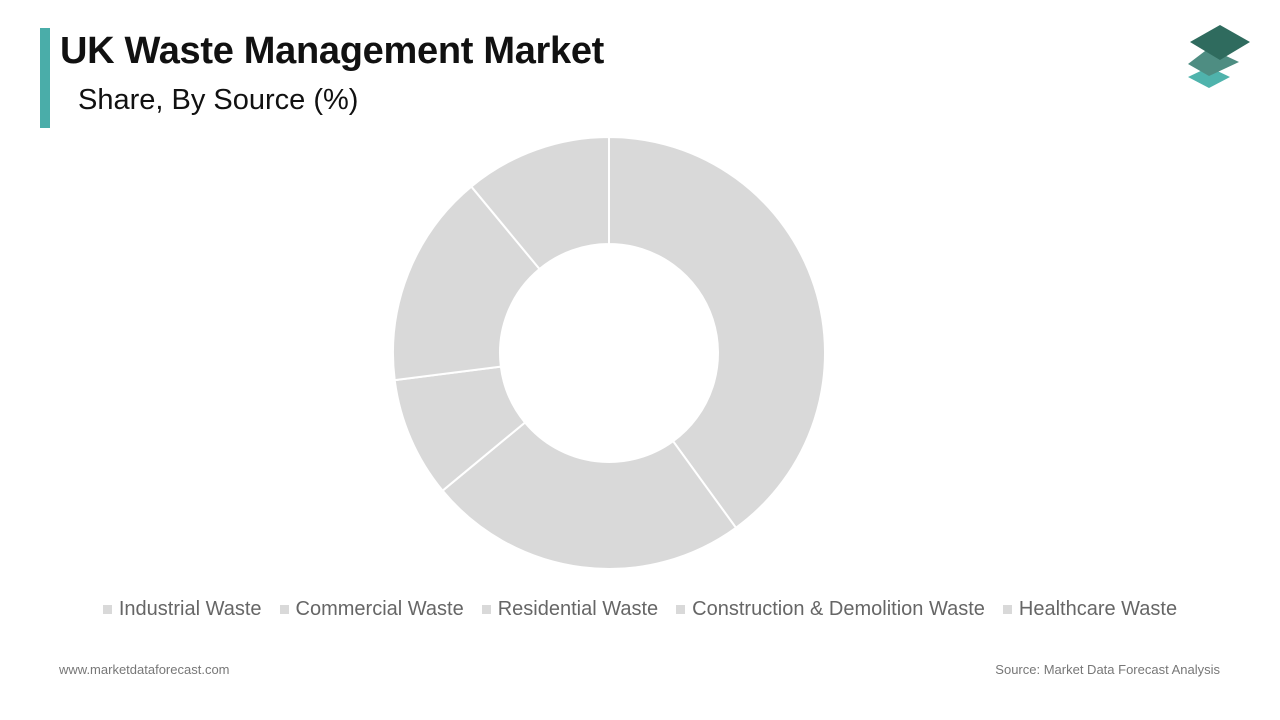 The image size is (1280, 720). What do you see at coordinates (589, 495) in the screenshot?
I see `slice-commercial-waste` at bounding box center [589, 495].